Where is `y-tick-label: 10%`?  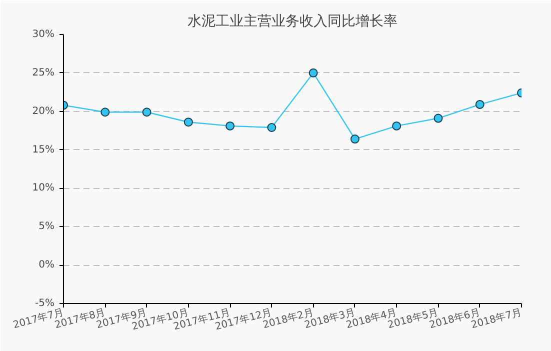 y-tick-label: 10% is located at coordinates (43, 188).